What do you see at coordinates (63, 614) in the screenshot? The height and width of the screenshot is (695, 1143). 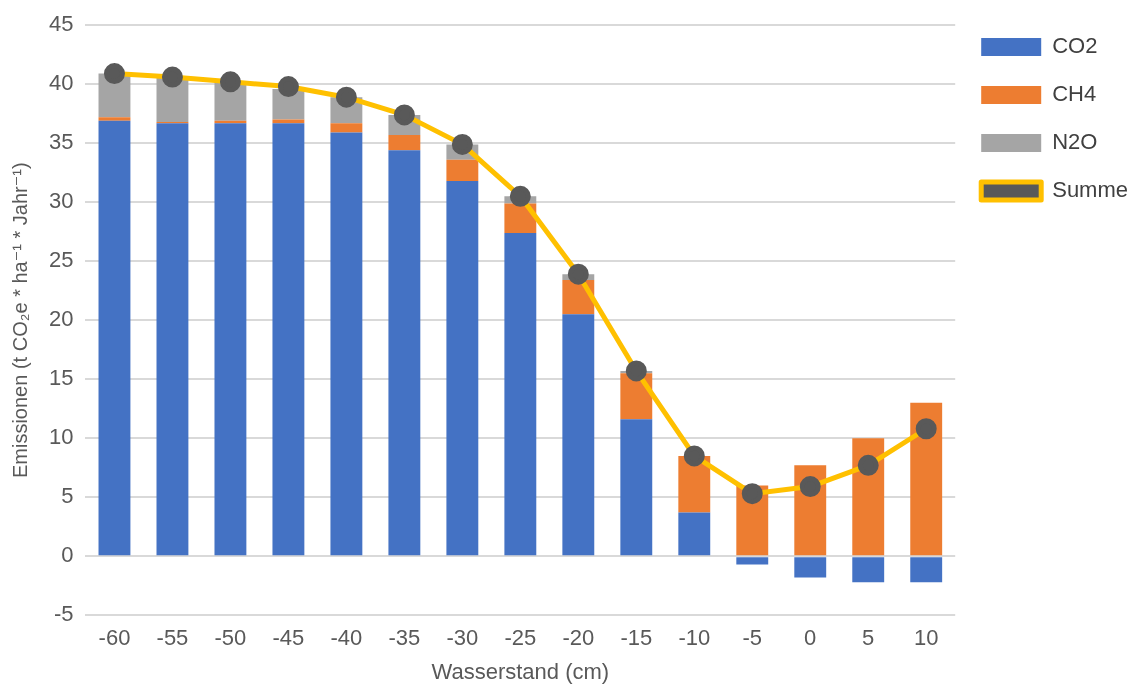 I see `y-tick-label: -5` at bounding box center [63, 614].